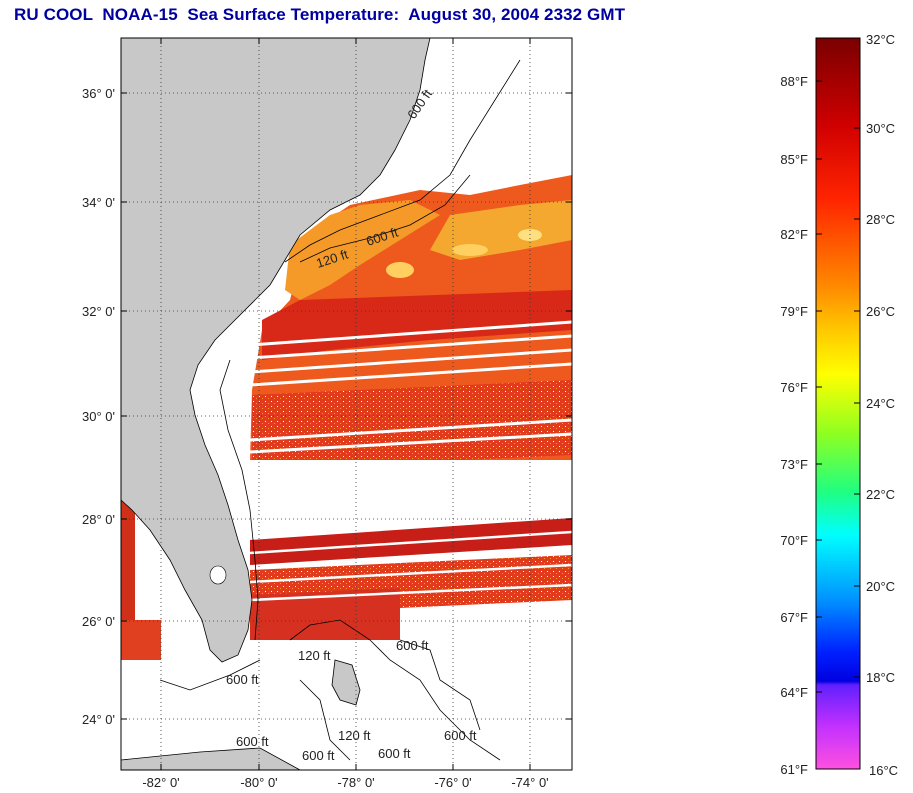  I want to click on colorbar-gradient, so click(838, 403).